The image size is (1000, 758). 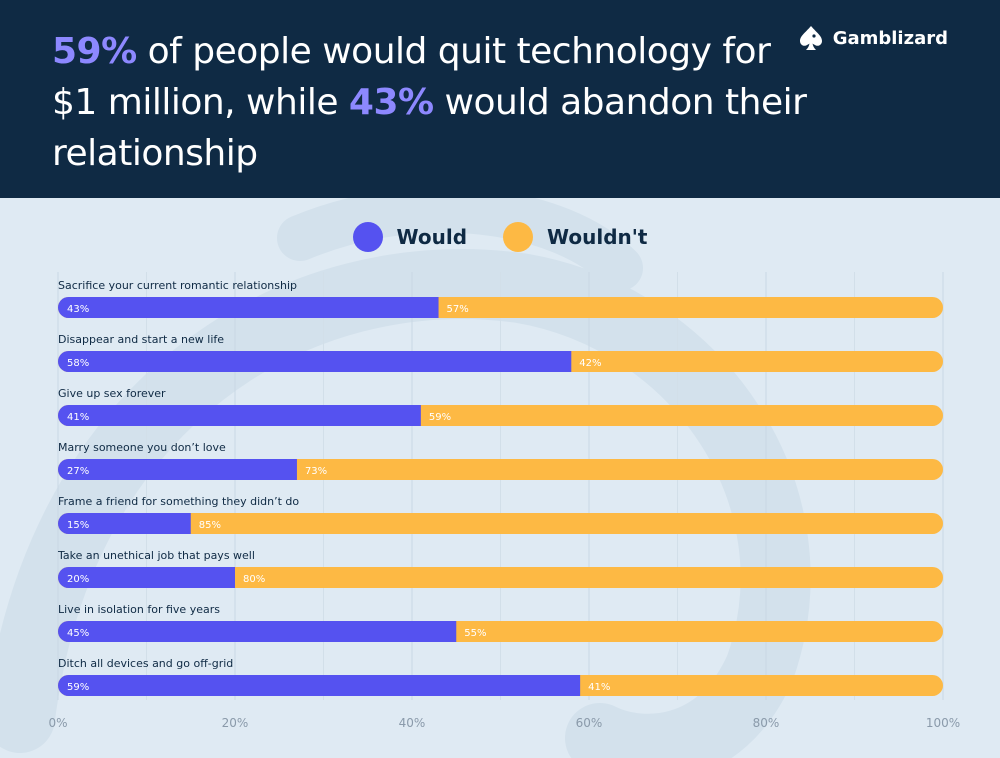 What do you see at coordinates (235, 723) in the screenshot?
I see `x-tick-label: 20%` at bounding box center [235, 723].